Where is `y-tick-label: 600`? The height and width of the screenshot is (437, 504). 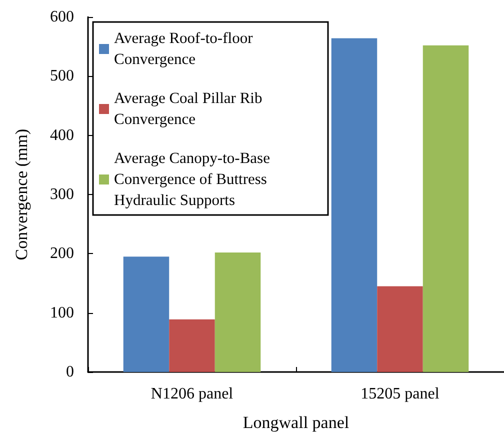
y-tick-label: 600 is located at coordinates (62, 17).